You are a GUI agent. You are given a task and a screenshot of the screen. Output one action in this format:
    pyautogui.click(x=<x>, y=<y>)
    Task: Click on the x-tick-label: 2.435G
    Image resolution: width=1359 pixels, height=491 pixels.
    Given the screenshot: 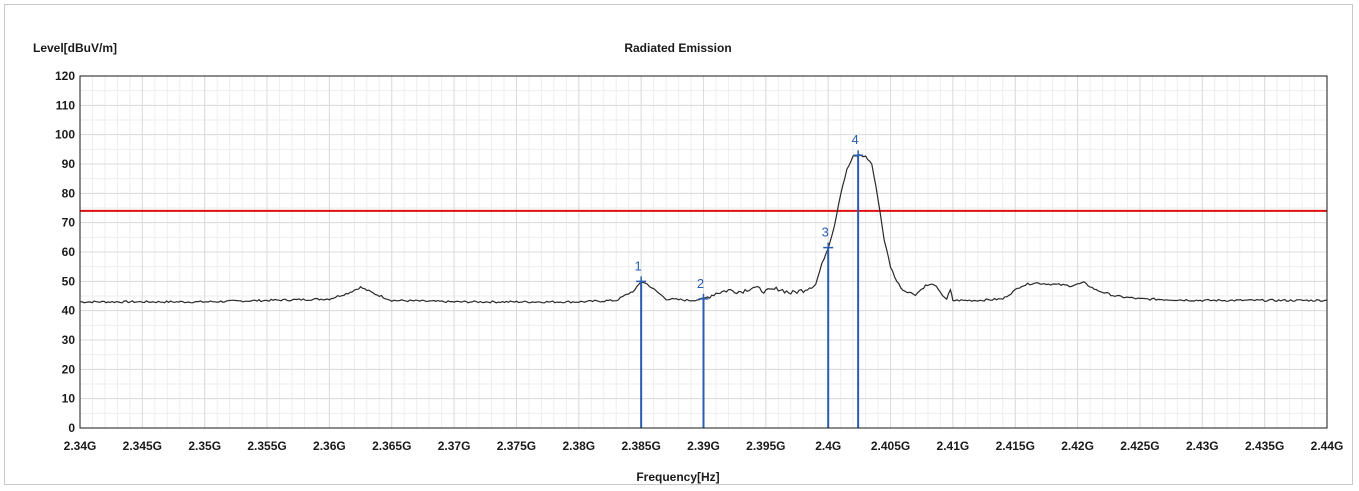 What is the action you would take?
    pyautogui.click(x=1264, y=446)
    